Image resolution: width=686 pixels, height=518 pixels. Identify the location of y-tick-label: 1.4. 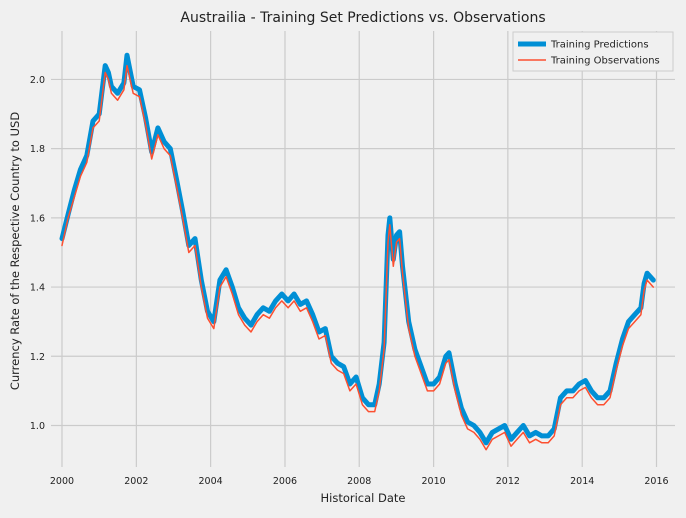
(37, 288).